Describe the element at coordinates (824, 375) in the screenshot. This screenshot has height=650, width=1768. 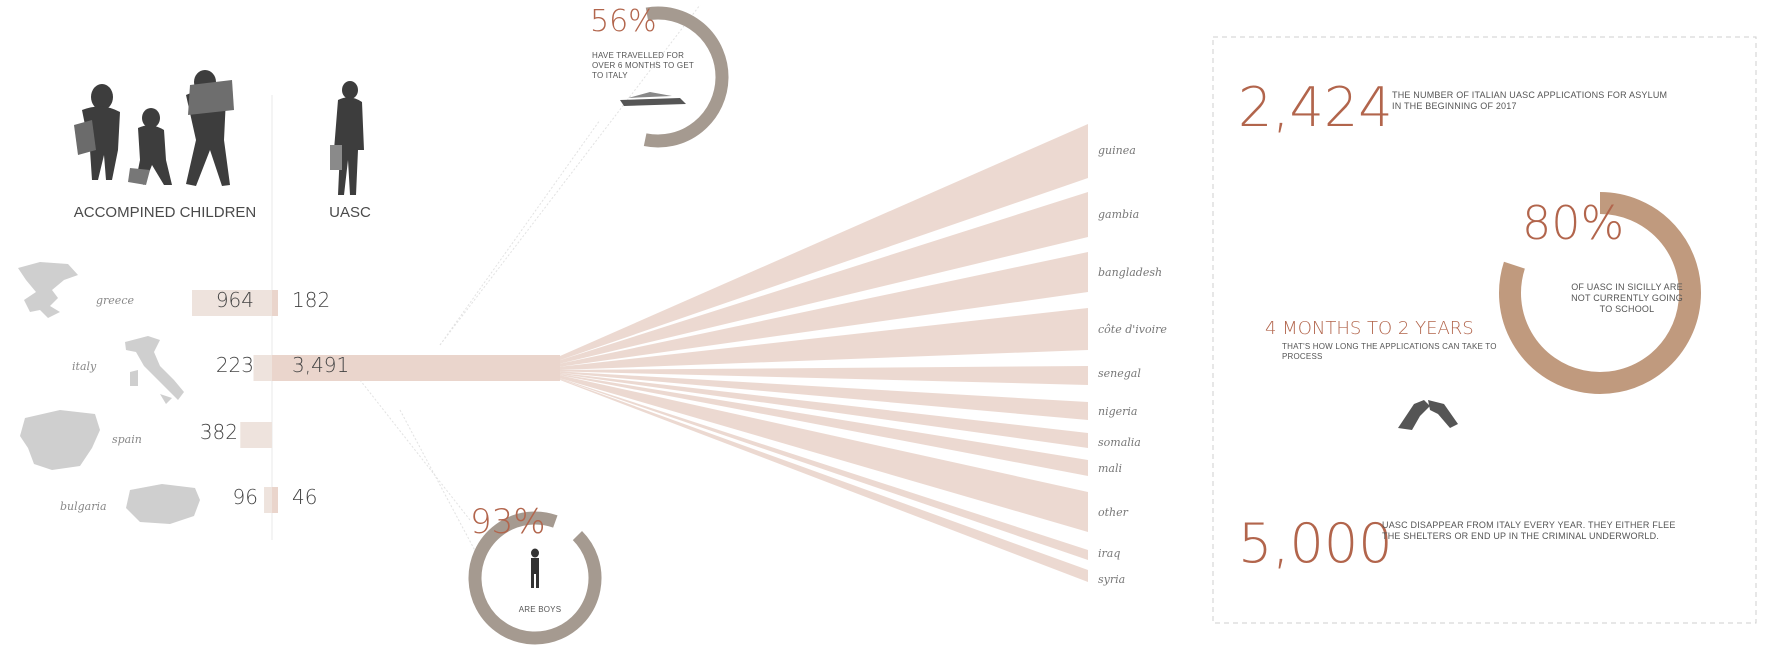
I see `flow-band-senegal` at that location.